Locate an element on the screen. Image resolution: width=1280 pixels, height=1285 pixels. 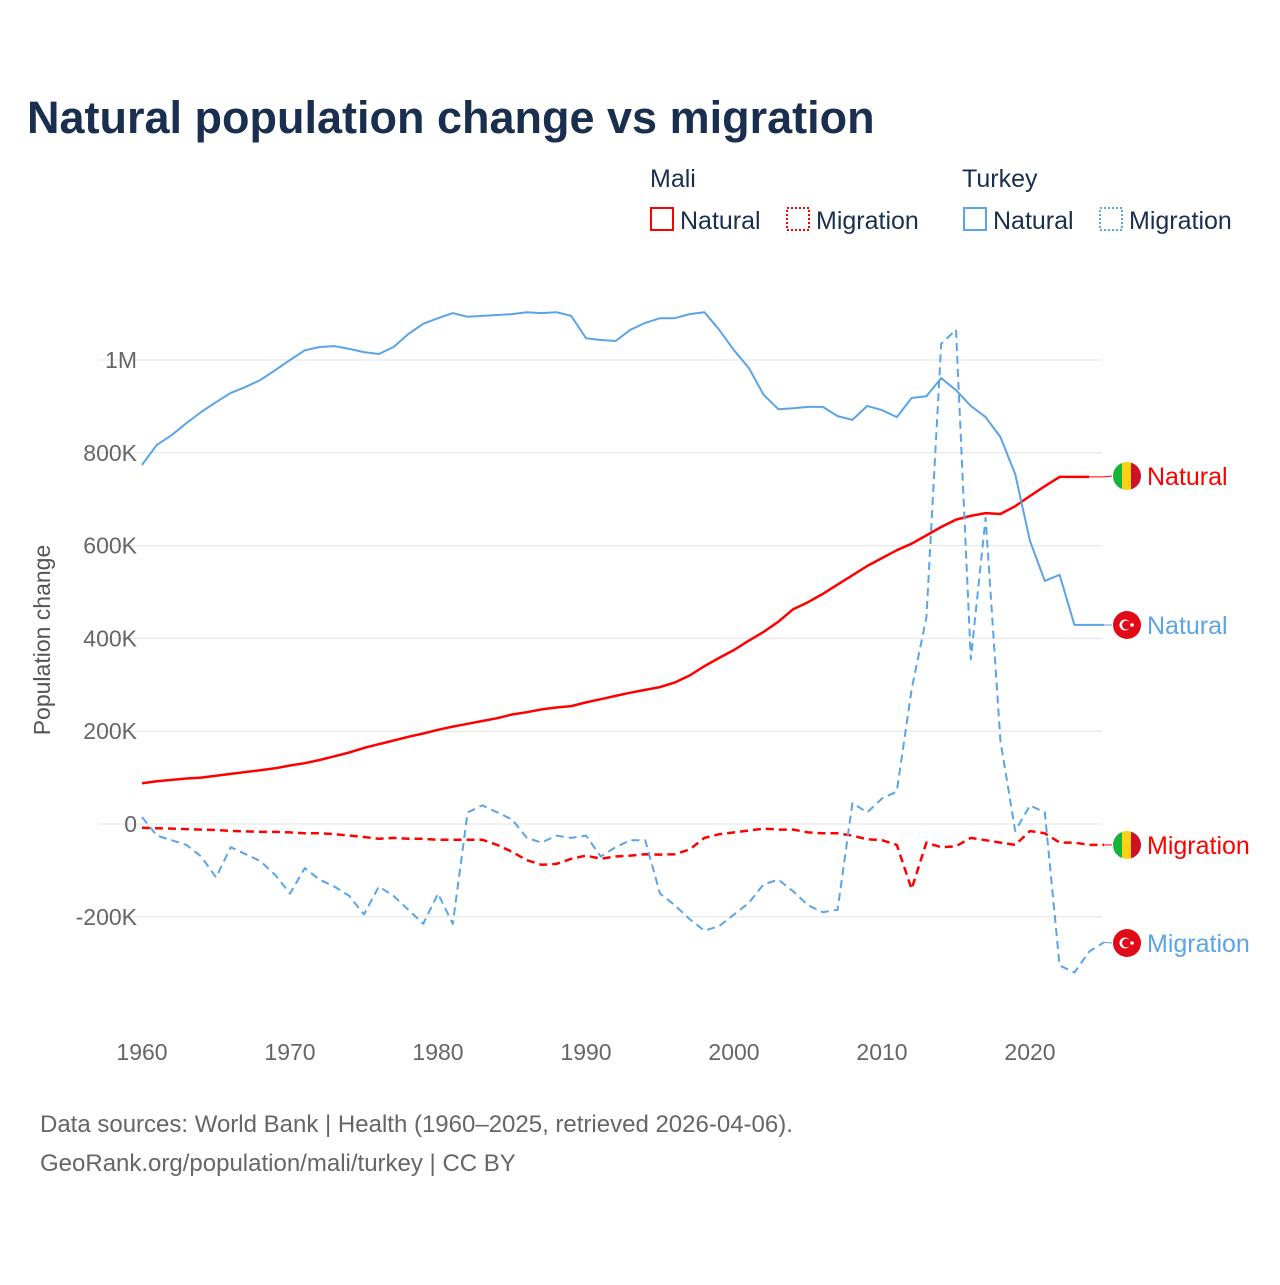
legend-item-mali-migration: Migration is located at coordinates (867, 221).